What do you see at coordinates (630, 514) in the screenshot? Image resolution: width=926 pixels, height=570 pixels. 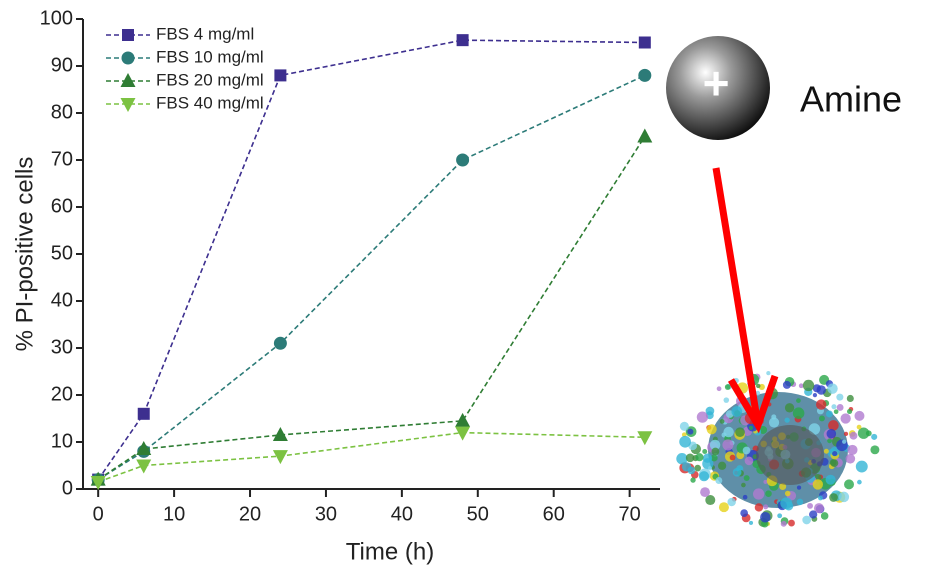 I see `x-tick-label: 70` at bounding box center [630, 514].